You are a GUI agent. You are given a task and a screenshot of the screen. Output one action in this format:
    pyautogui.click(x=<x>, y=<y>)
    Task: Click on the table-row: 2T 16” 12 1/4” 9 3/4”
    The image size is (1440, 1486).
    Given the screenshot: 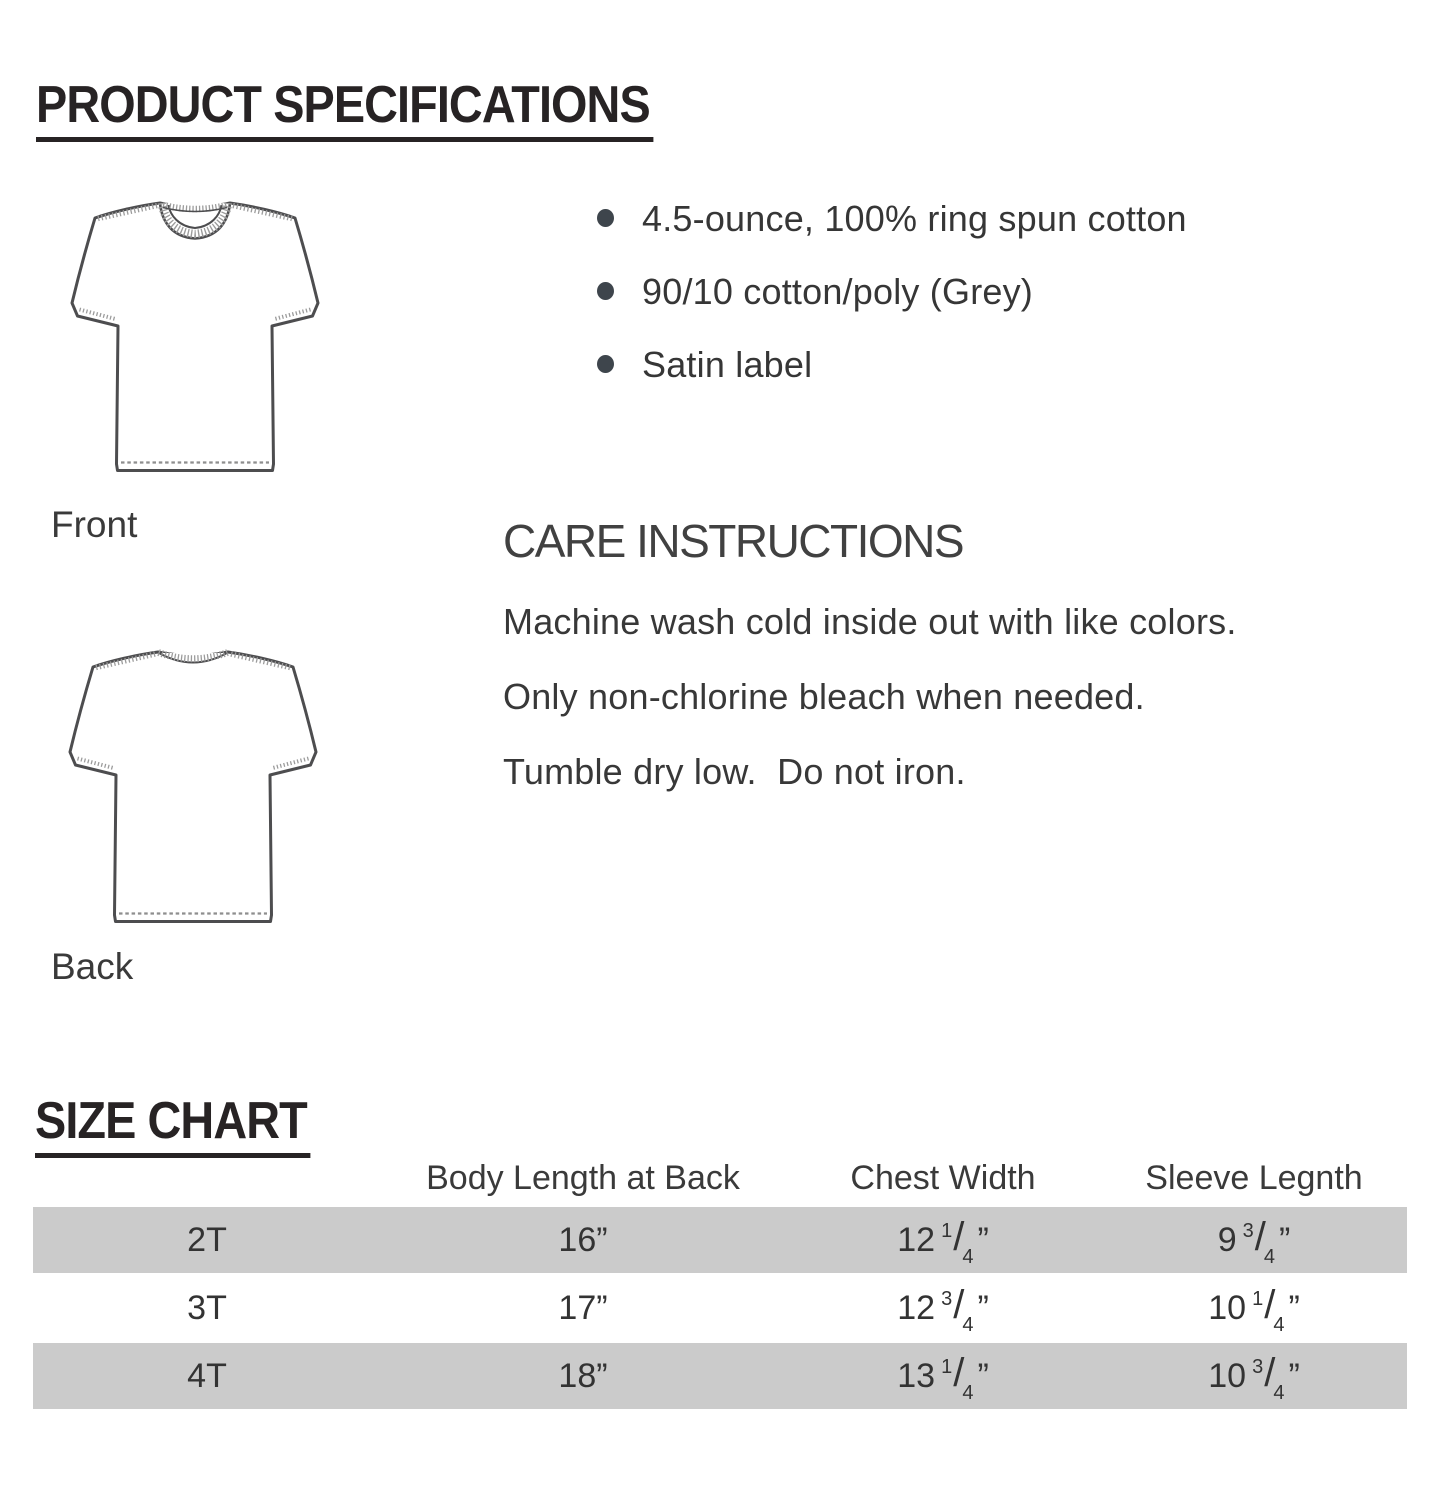 What is the action you would take?
    pyautogui.click(x=720, y=1240)
    